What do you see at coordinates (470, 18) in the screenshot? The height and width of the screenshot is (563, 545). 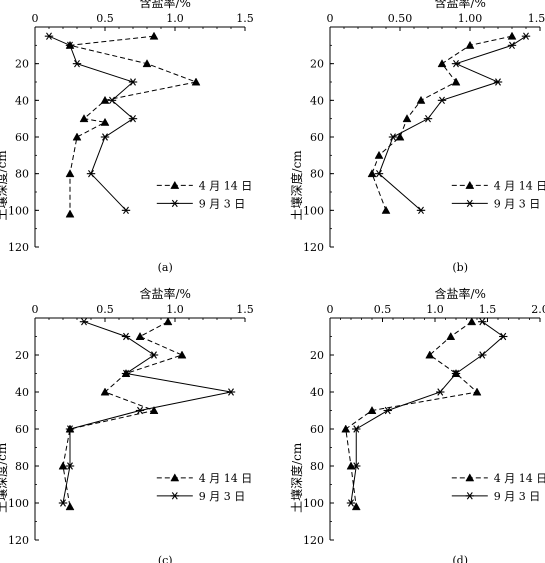 I see `x-tick-label: 1.00` at bounding box center [470, 18].